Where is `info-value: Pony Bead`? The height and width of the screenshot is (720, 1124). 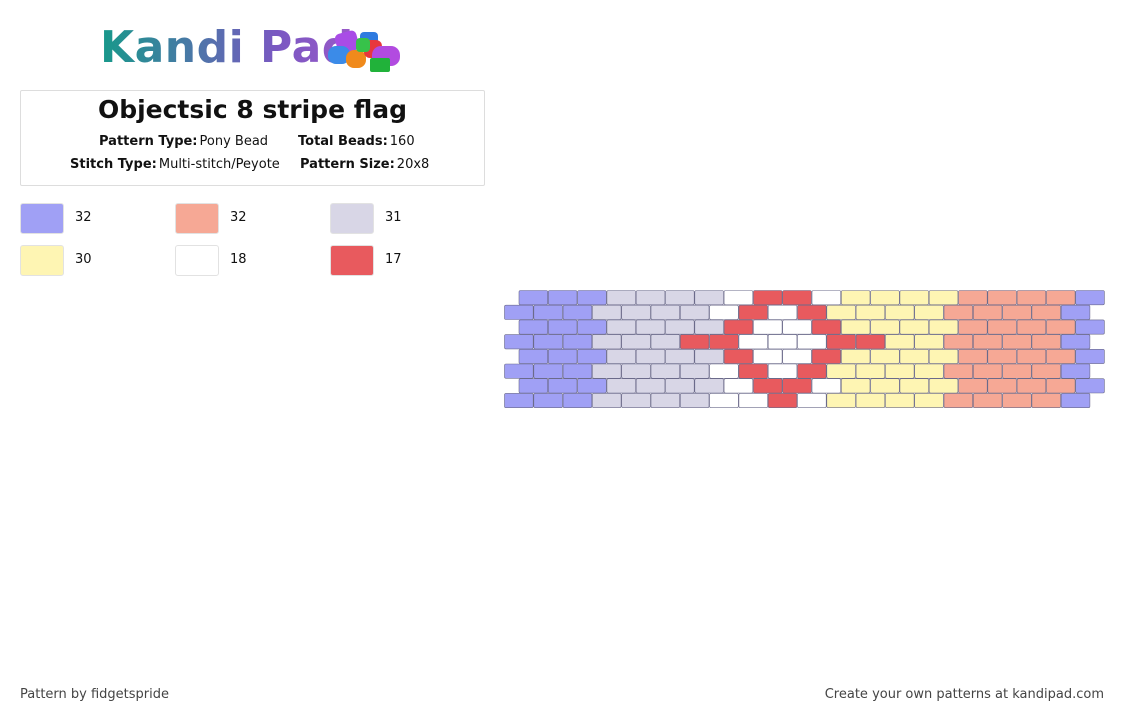
info-value: Pony Bead is located at coordinates (234, 141).